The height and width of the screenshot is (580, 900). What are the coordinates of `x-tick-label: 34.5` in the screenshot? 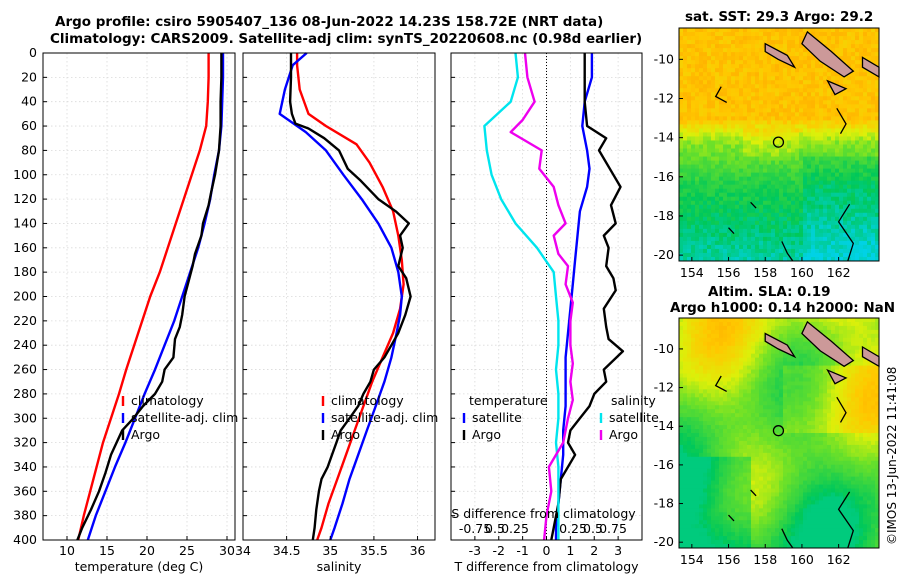 It's located at (287, 550).